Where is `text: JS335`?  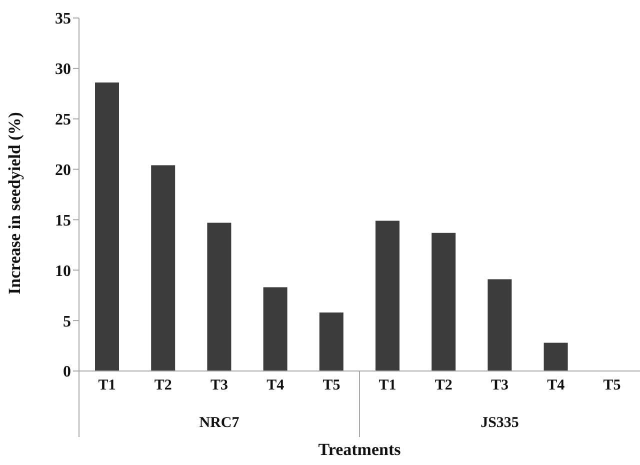 text: JS335 is located at coordinates (499, 423).